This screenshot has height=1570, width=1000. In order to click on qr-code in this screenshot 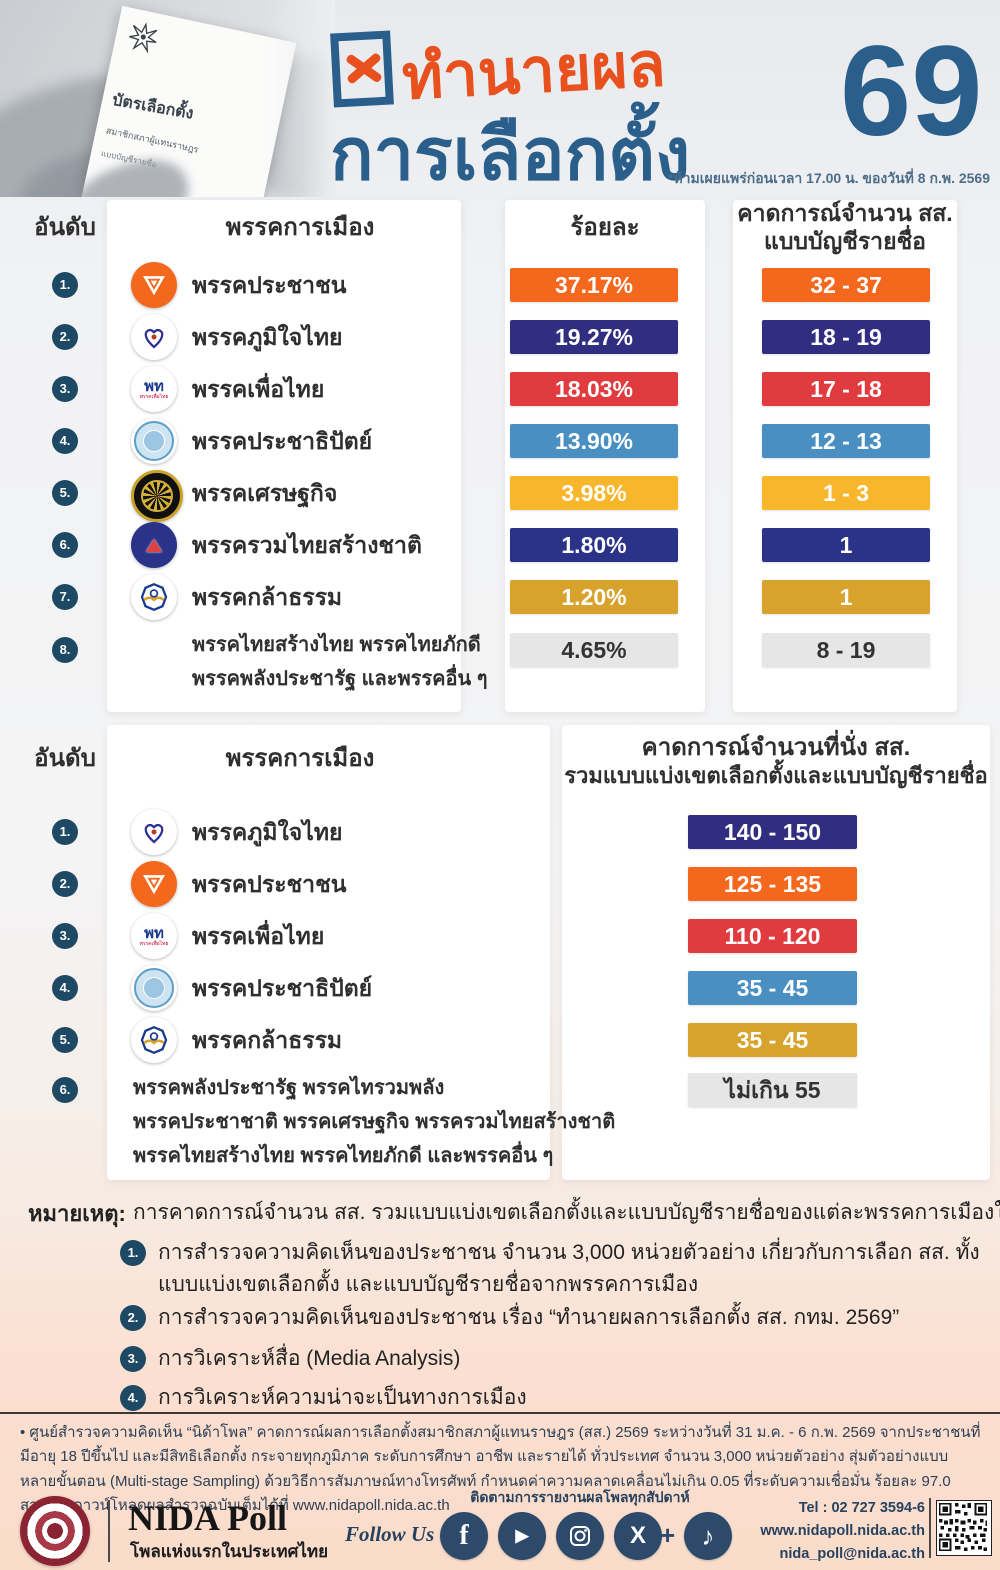, I will do `click(964, 1528)`.